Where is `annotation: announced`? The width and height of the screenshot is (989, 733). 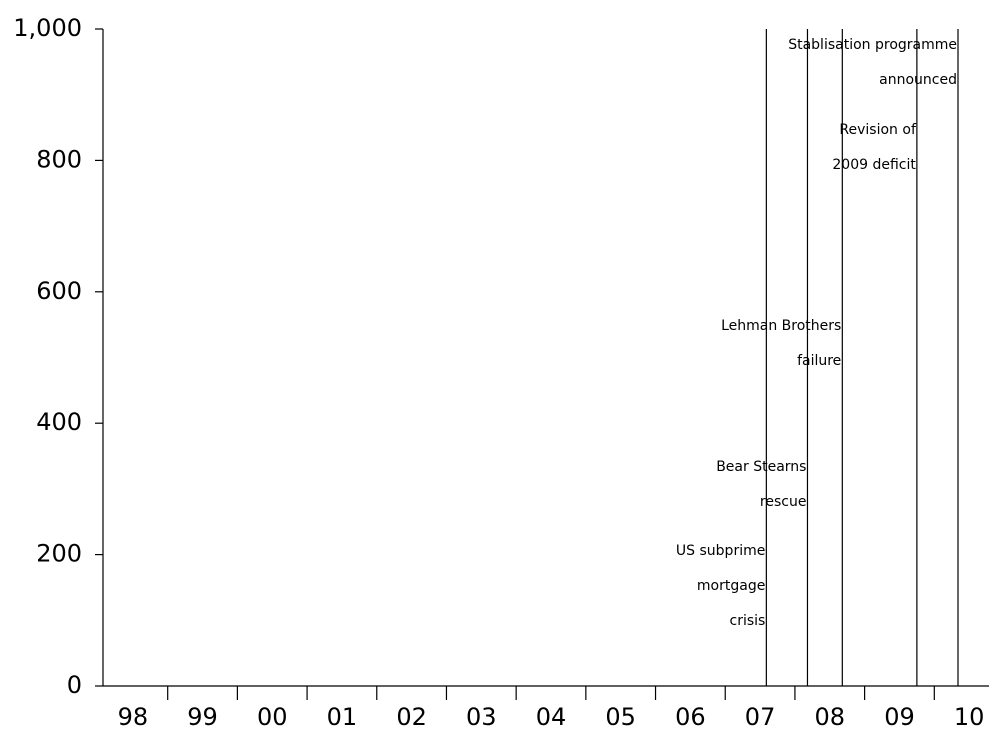 annotation: announced is located at coordinates (918, 80).